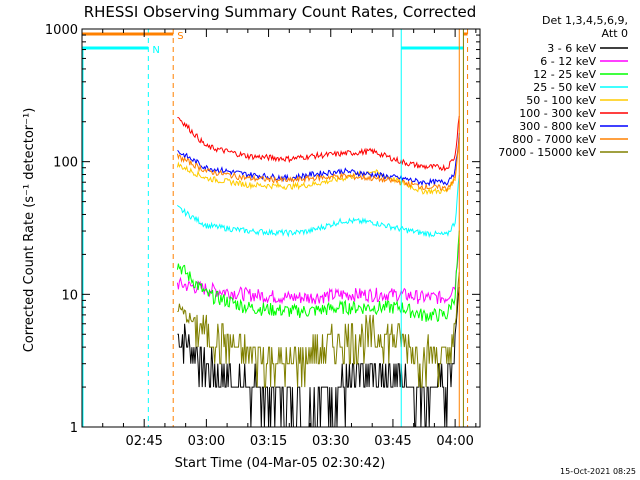  I want to click on legend-header-line-2: Att 0, so click(615, 33).